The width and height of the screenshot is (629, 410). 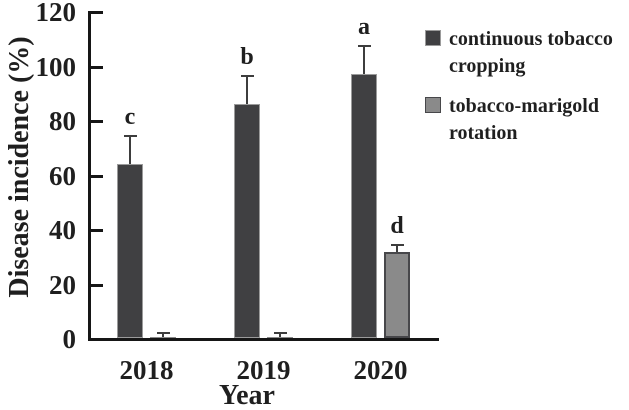 What do you see at coordinates (263, 370) in the screenshot?
I see `x-tick-label: 2019` at bounding box center [263, 370].